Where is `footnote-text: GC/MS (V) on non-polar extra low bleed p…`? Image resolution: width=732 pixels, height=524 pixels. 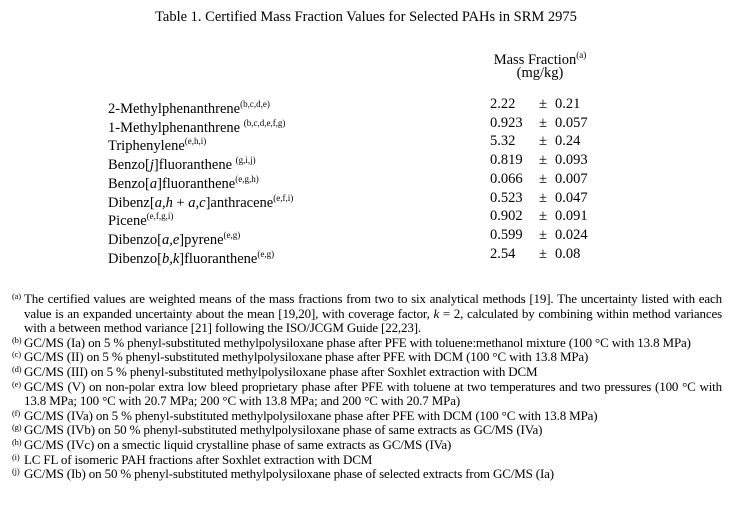 footnote-text: GC/MS (V) on non-polar extra low bleed p… is located at coordinates (373, 393).